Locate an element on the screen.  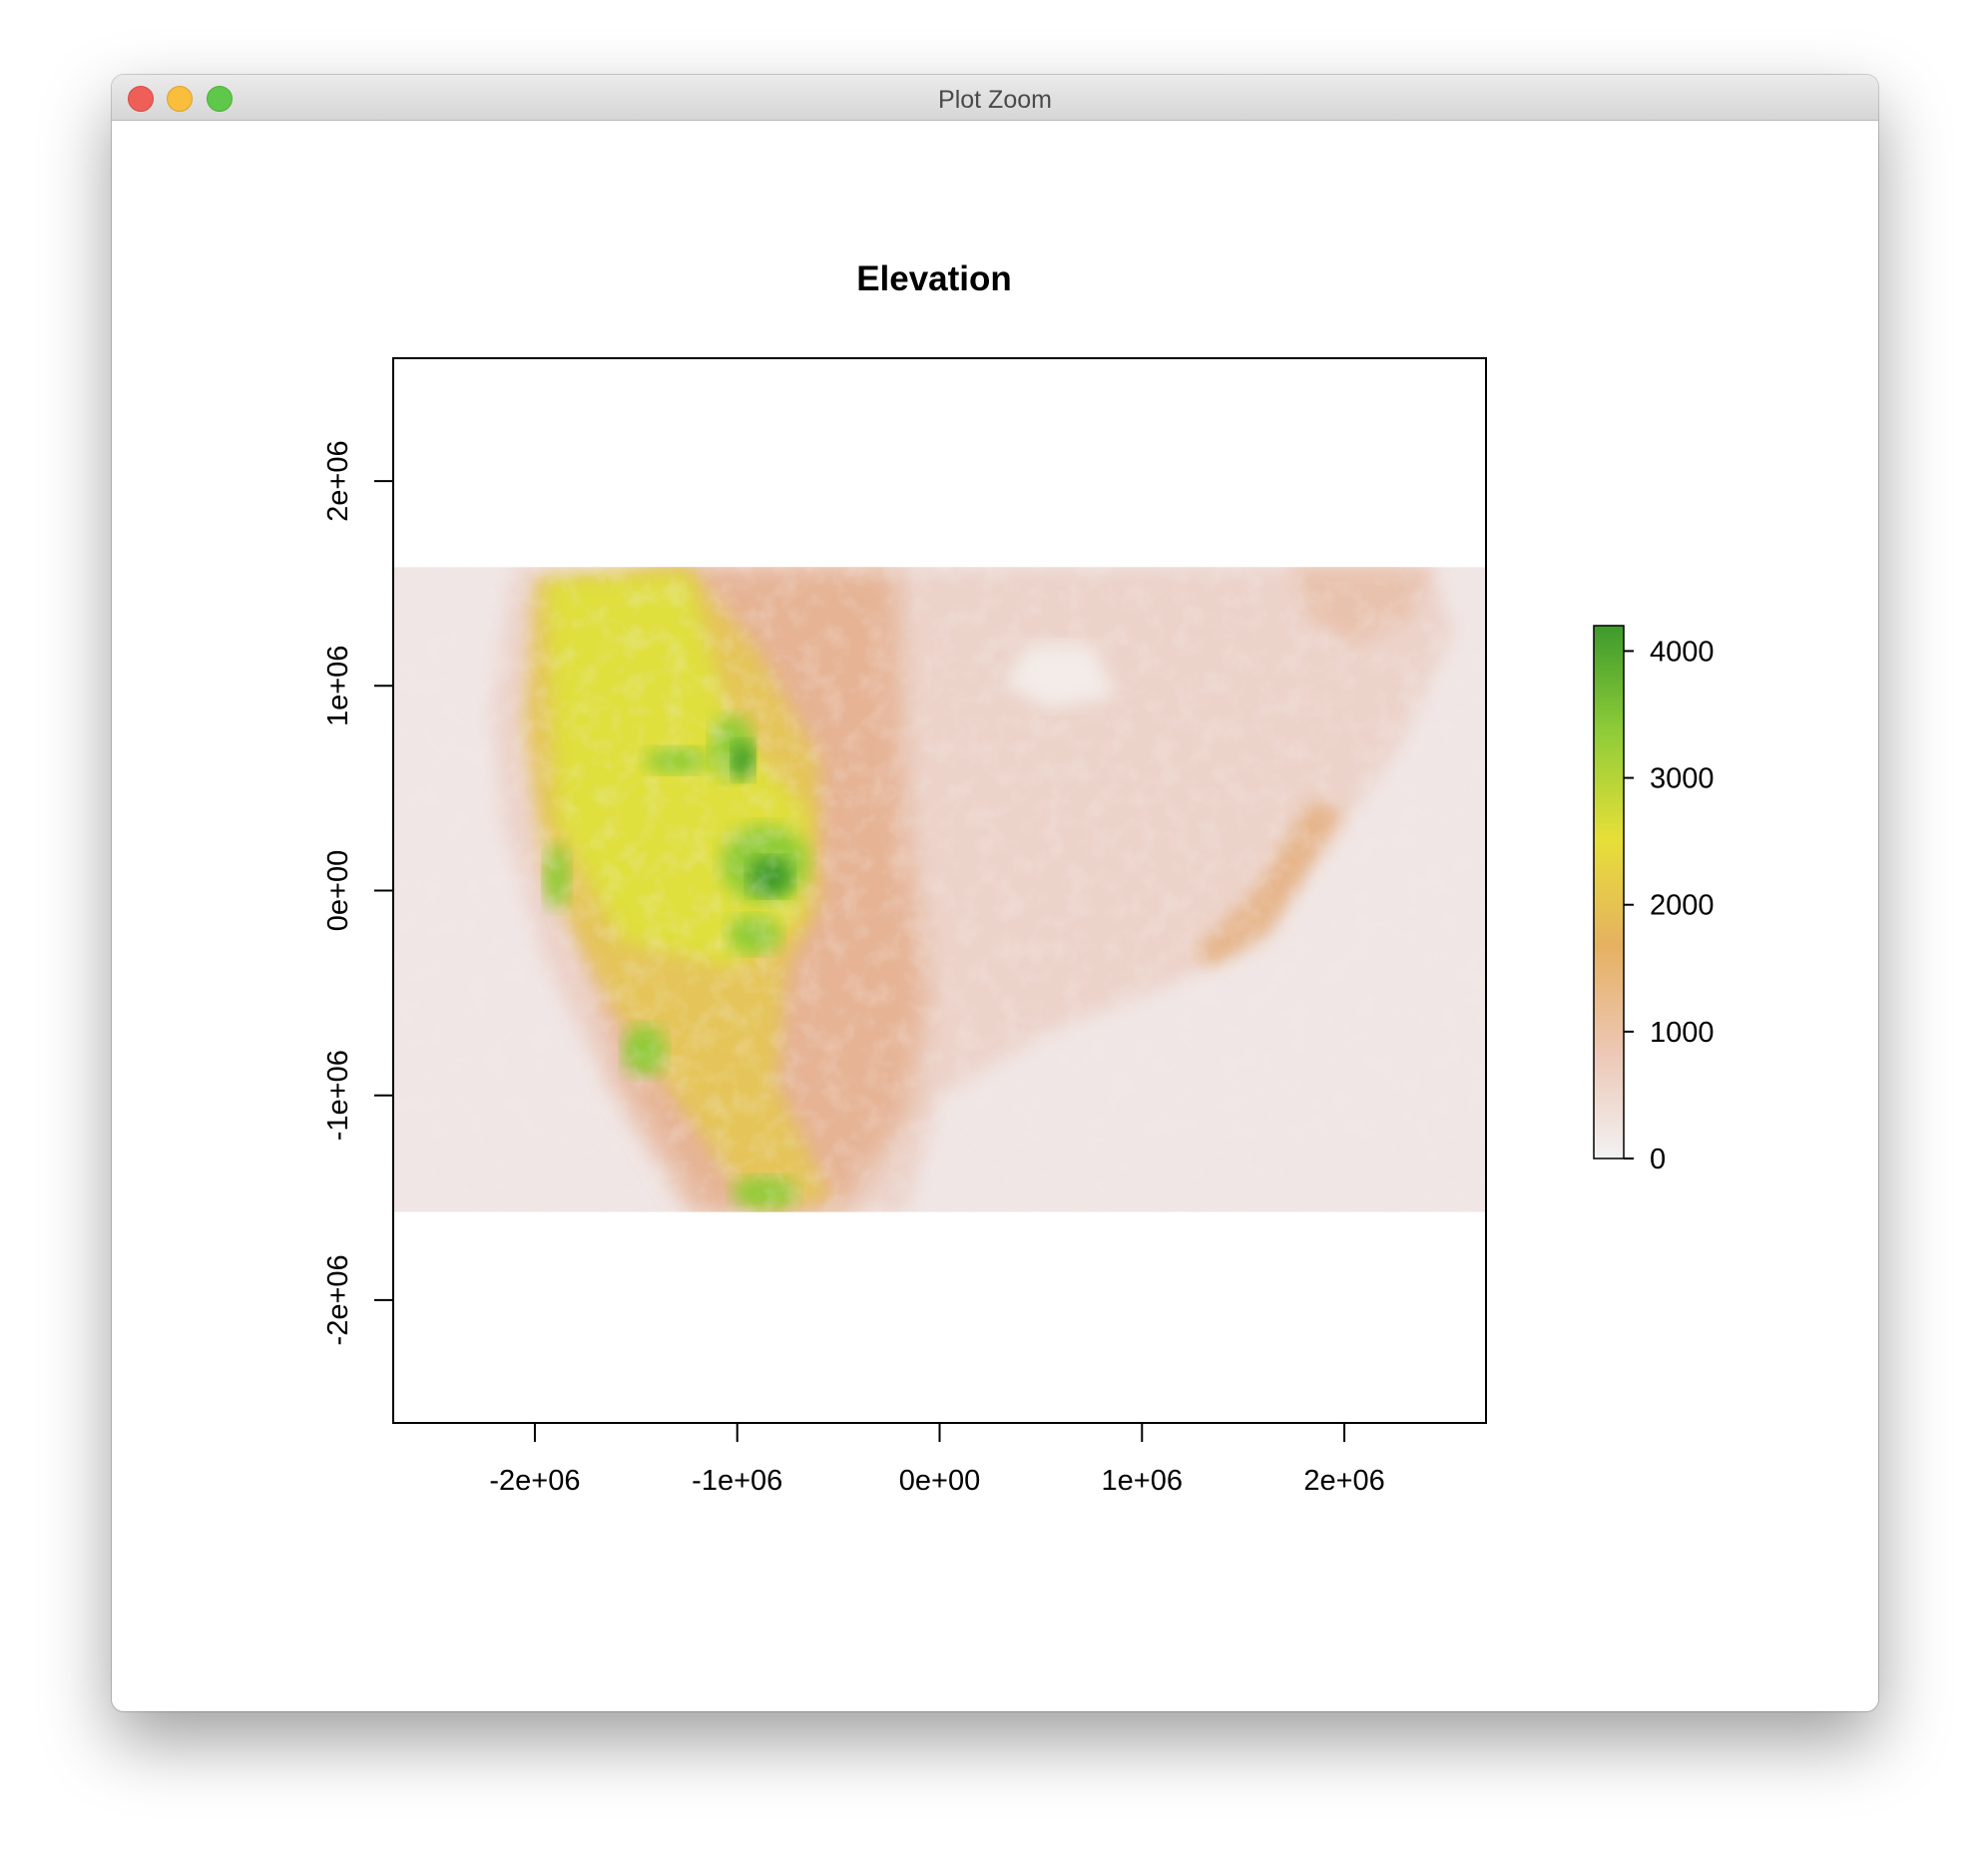
legend-tick-label: 3000 is located at coordinates (1682, 779).